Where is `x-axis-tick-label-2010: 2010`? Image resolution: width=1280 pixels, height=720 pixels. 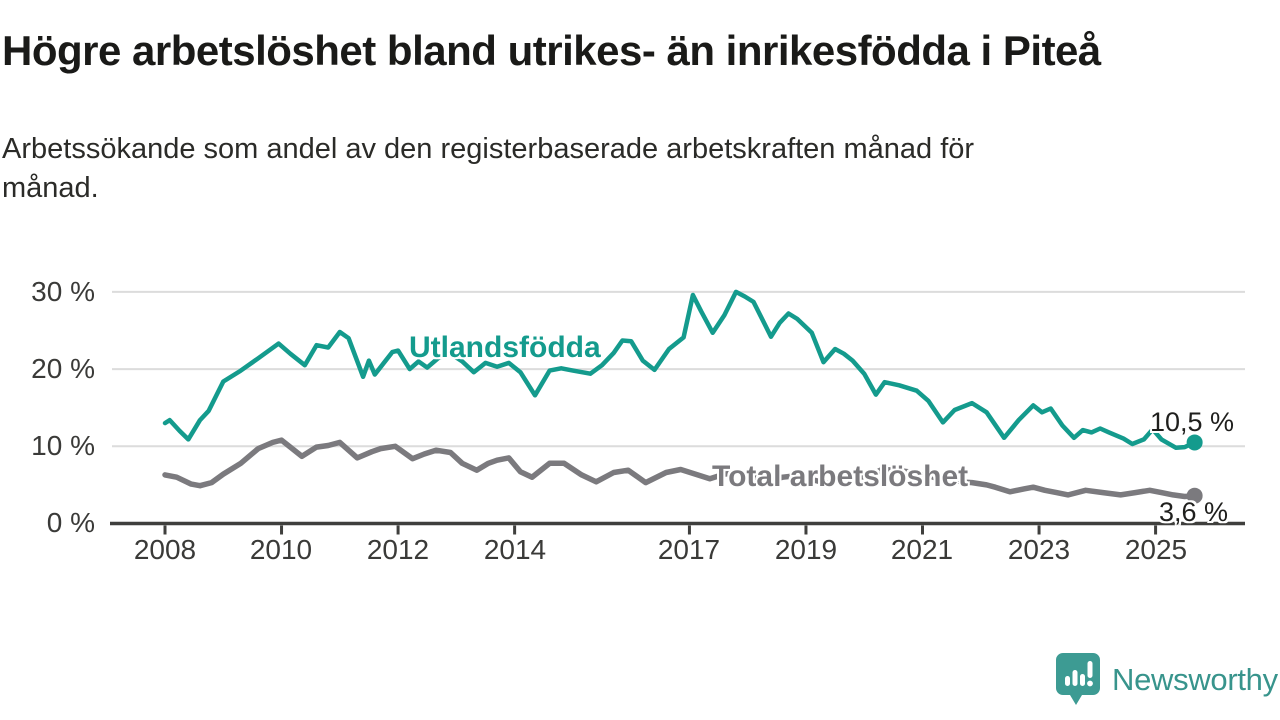
x-axis-tick-label-2010: 2010 is located at coordinates (281, 549).